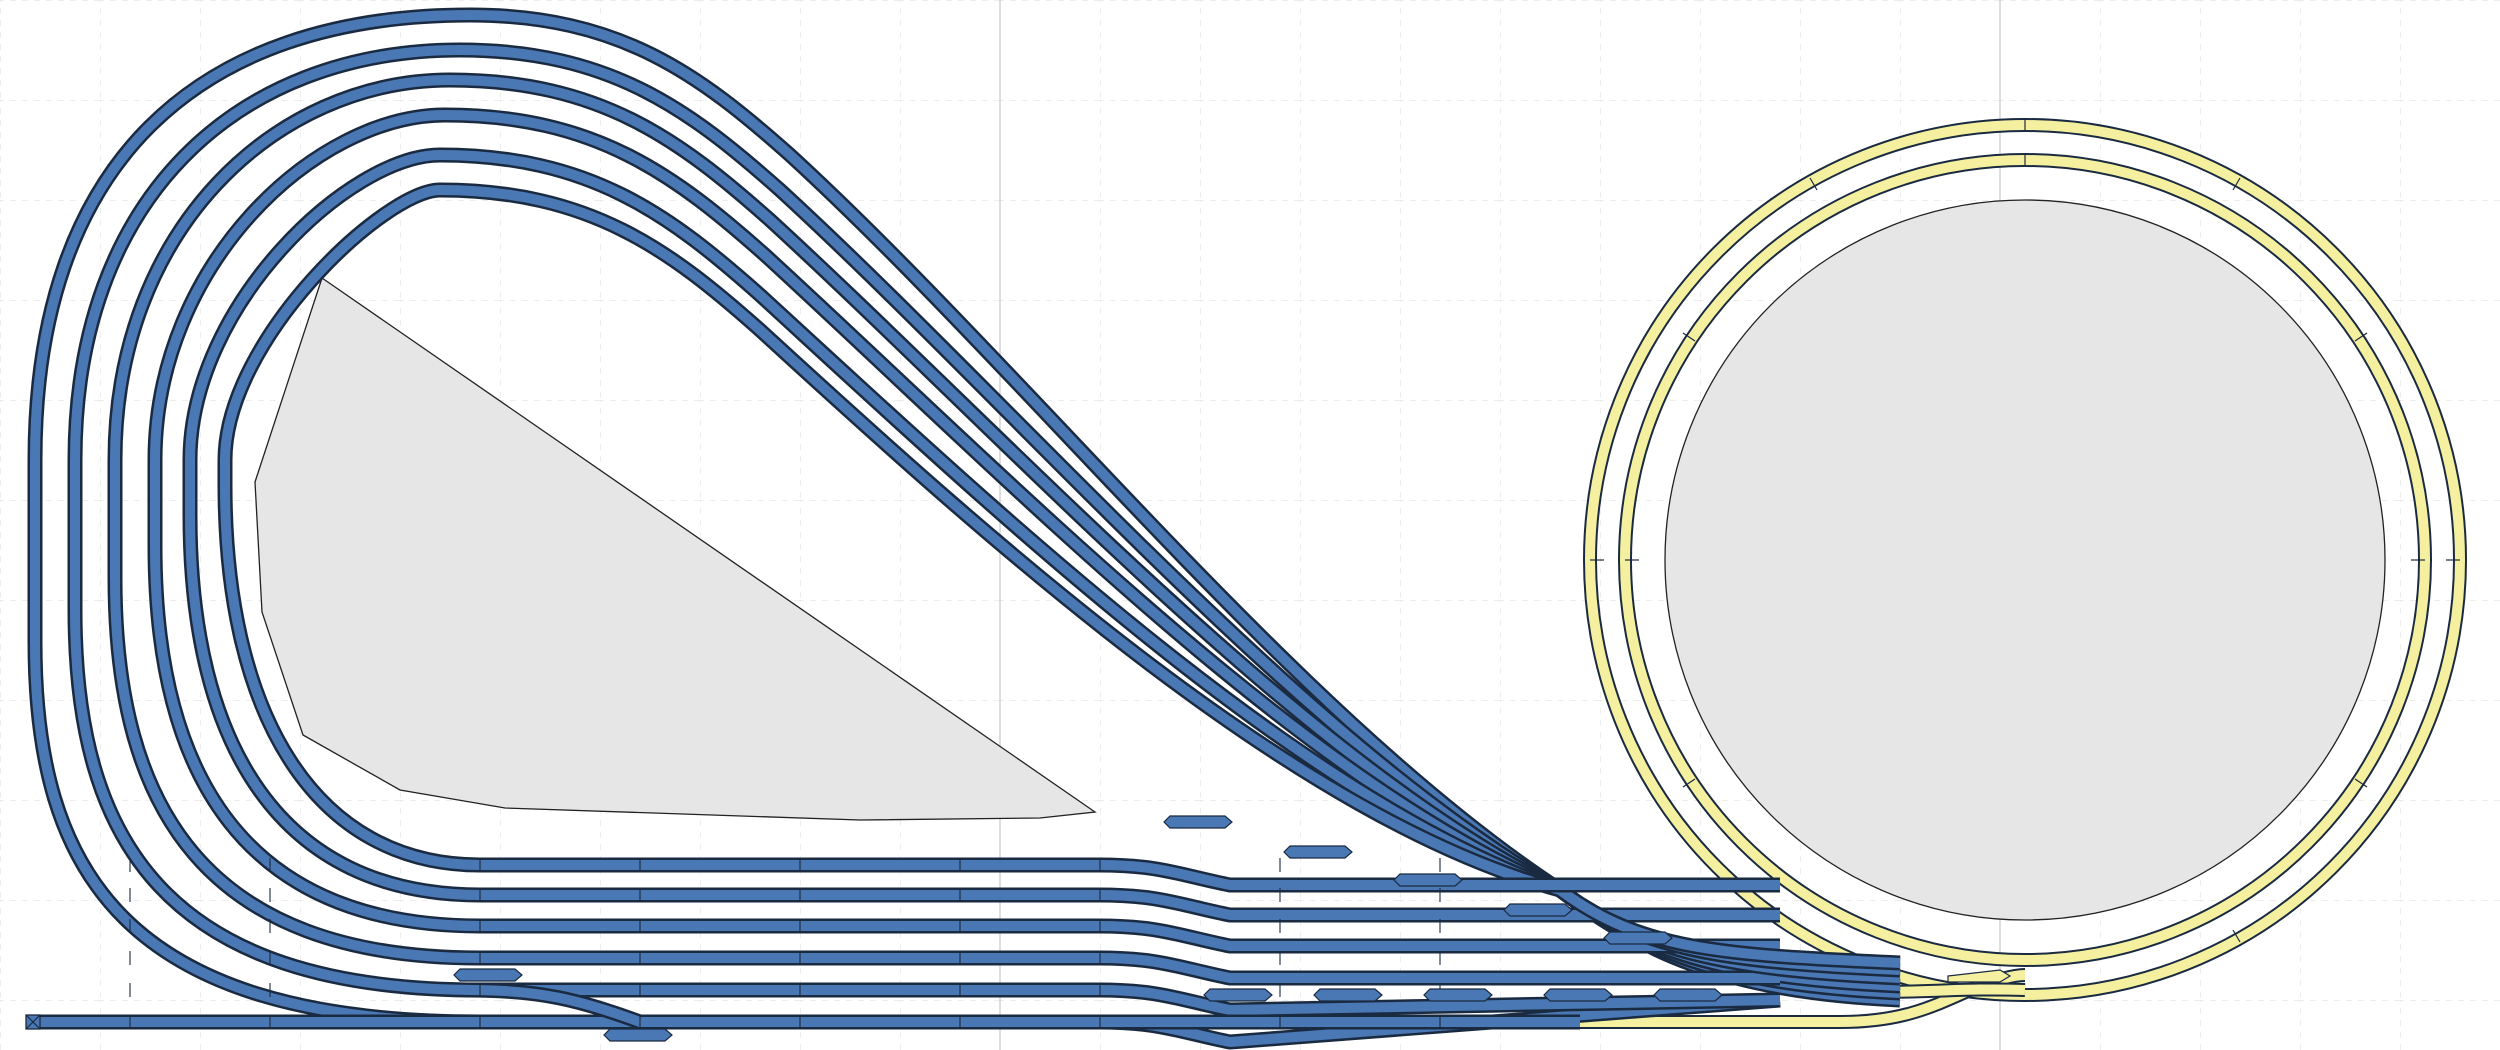 The height and width of the screenshot is (1050, 2500). I want to click on yard-track-2-fill, so click(1130, 1000).